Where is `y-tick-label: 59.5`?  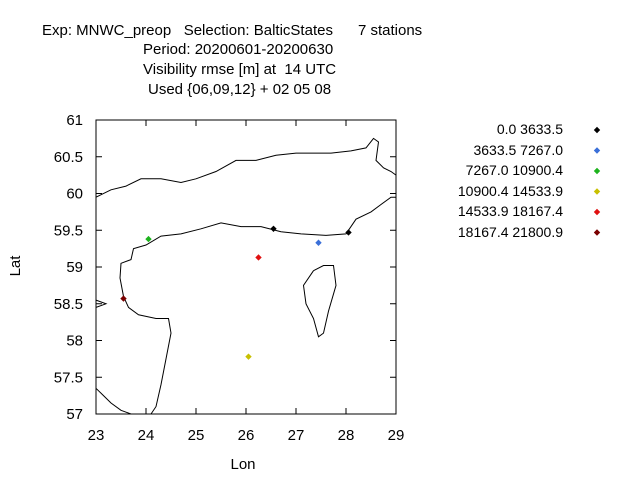
y-tick-label: 59.5 is located at coordinates (68, 230).